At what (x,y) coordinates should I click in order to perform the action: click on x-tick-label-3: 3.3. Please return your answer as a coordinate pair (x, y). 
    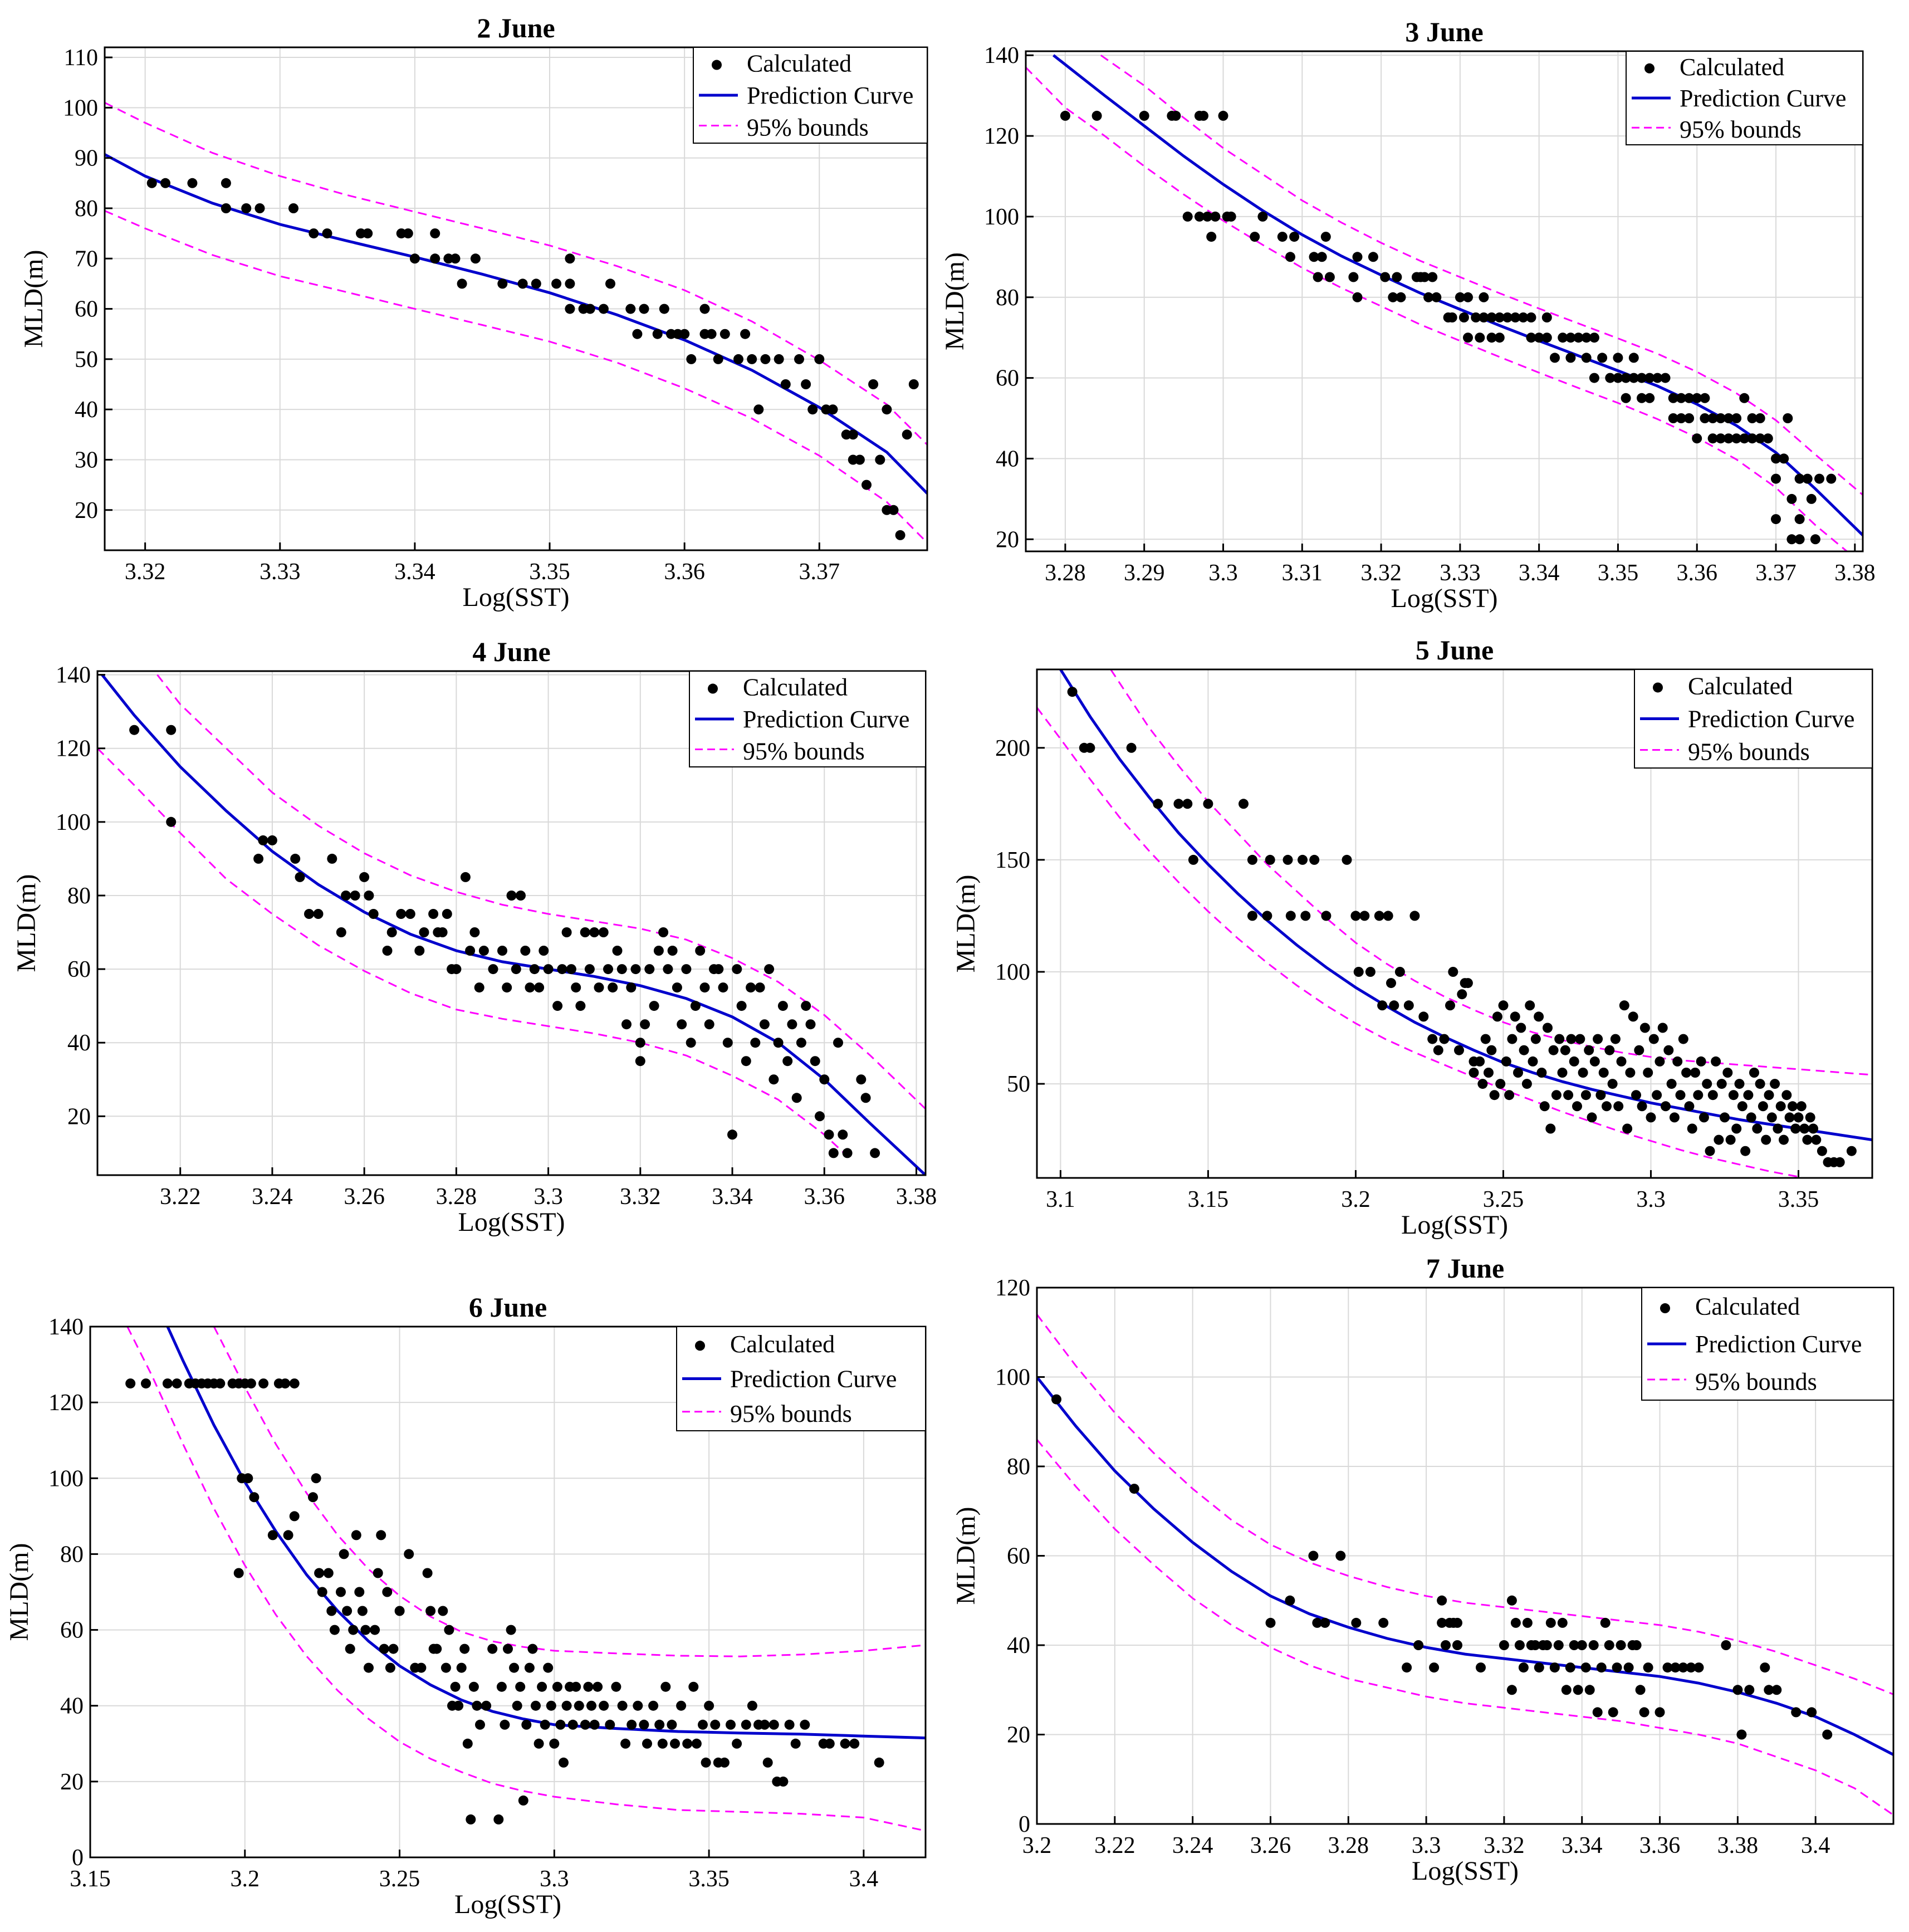
    Looking at the image, I should click on (554, 1879).